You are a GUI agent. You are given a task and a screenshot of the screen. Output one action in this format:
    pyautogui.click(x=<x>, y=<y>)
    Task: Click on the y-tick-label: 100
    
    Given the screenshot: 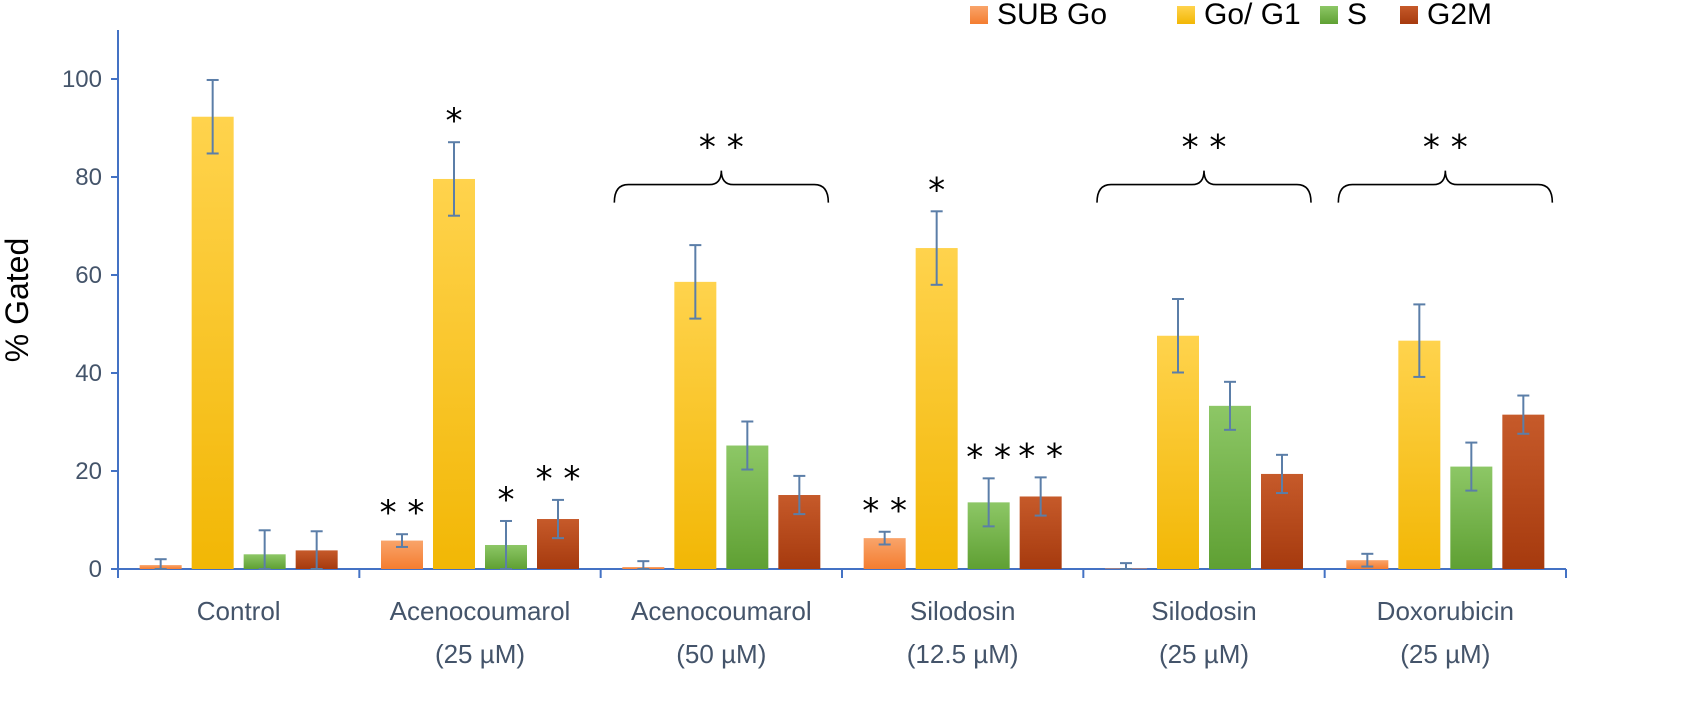 What is the action you would take?
    pyautogui.click(x=82, y=79)
    